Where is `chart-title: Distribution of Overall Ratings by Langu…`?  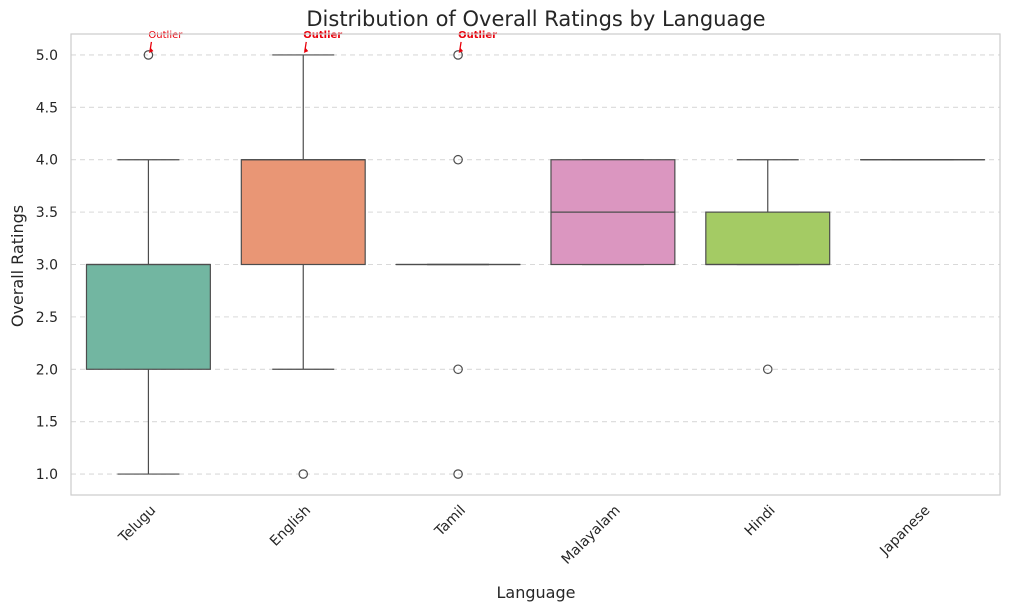
chart-title: Distribution of Overall Ratings by Langu… is located at coordinates (535, 19).